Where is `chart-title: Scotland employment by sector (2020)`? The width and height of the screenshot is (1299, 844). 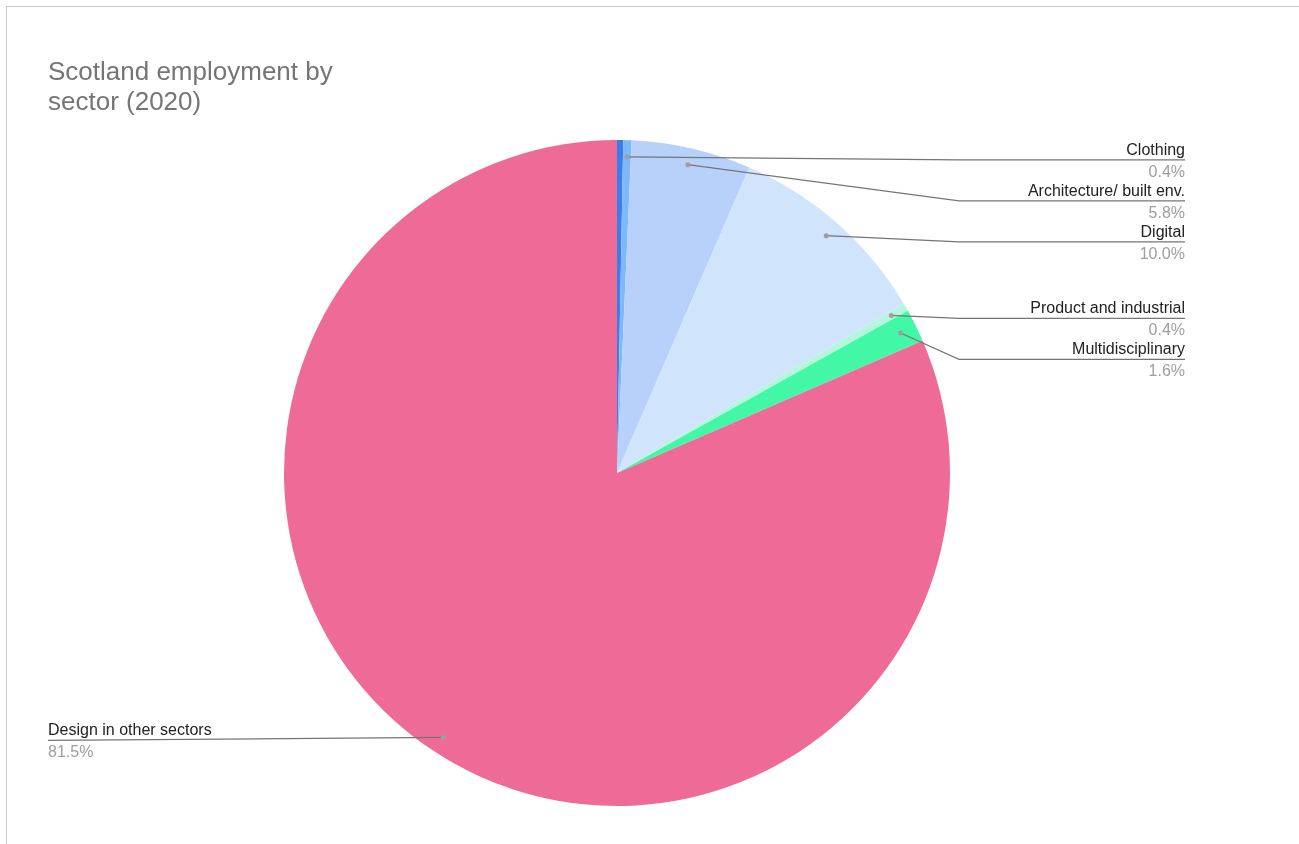
chart-title: Scotland employment by sector (2020) is located at coordinates (191, 86).